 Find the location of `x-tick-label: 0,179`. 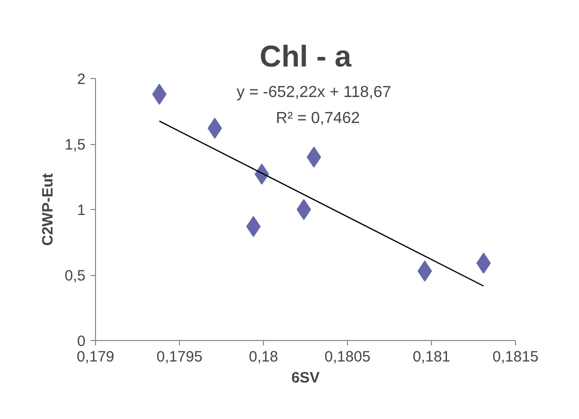

x-tick-label: 0,179 is located at coordinates (95, 357).